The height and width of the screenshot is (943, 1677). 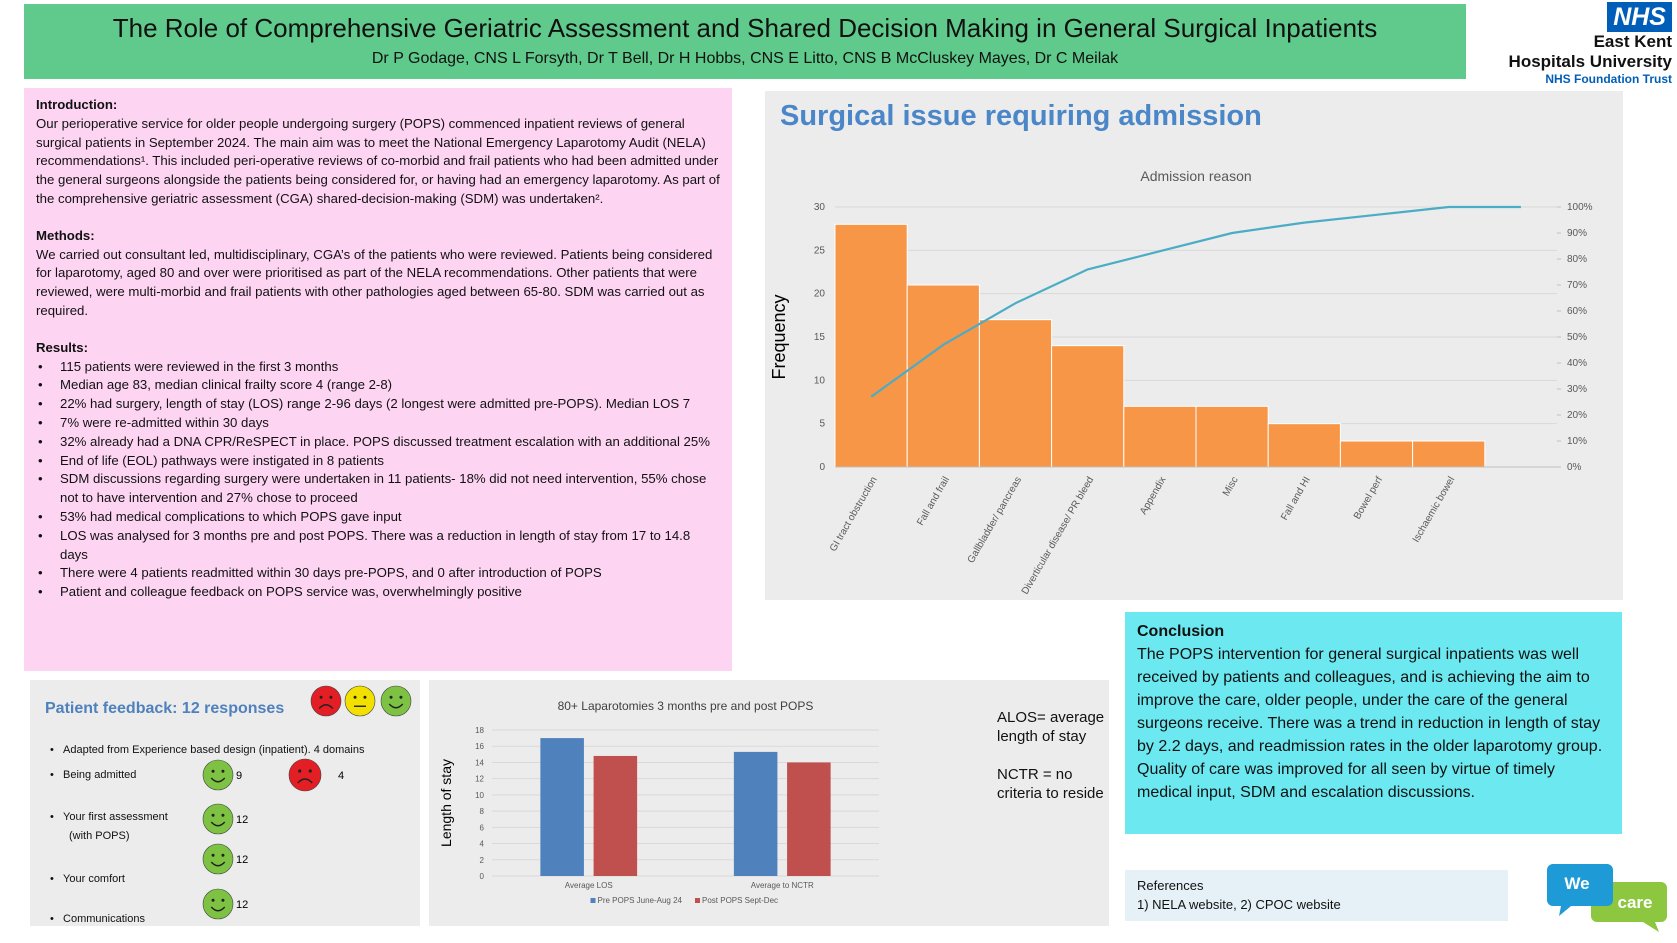 What do you see at coordinates (115, 826) in the screenshot?
I see `domain-text: Your first assessment (with POPS)` at bounding box center [115, 826].